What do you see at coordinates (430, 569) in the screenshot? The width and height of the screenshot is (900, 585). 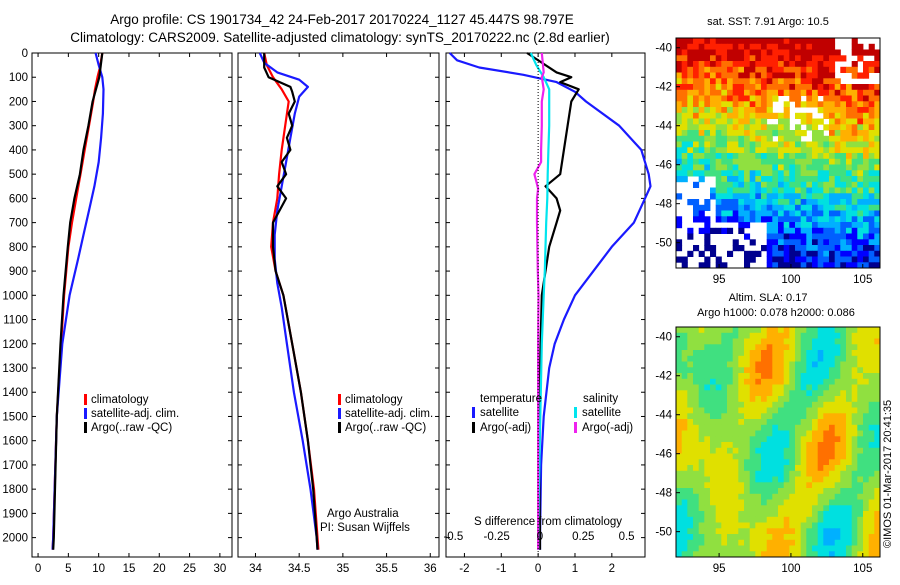 I see `salinity-profile-xtick-label: 36` at bounding box center [430, 569].